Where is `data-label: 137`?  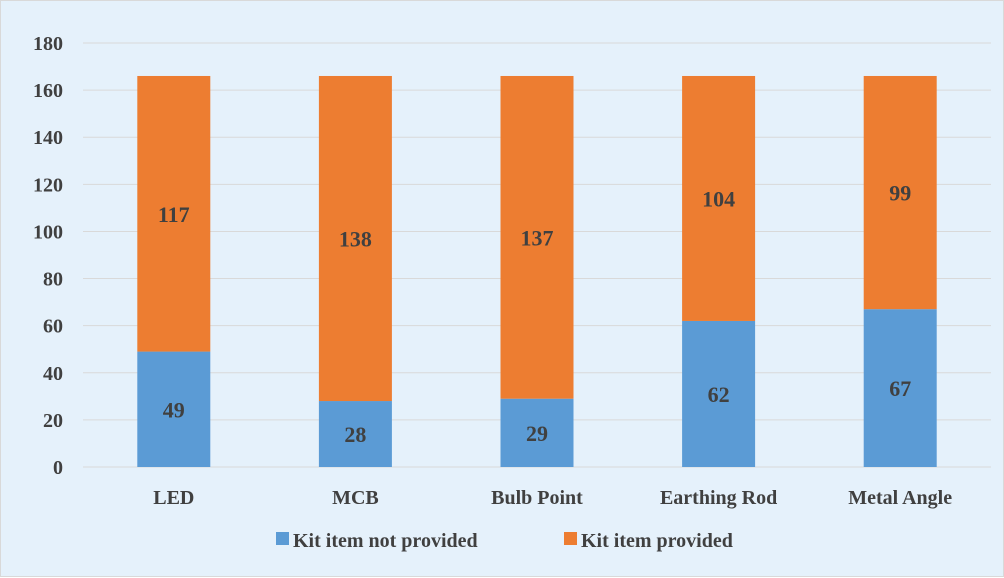
data-label: 137 is located at coordinates (537, 237).